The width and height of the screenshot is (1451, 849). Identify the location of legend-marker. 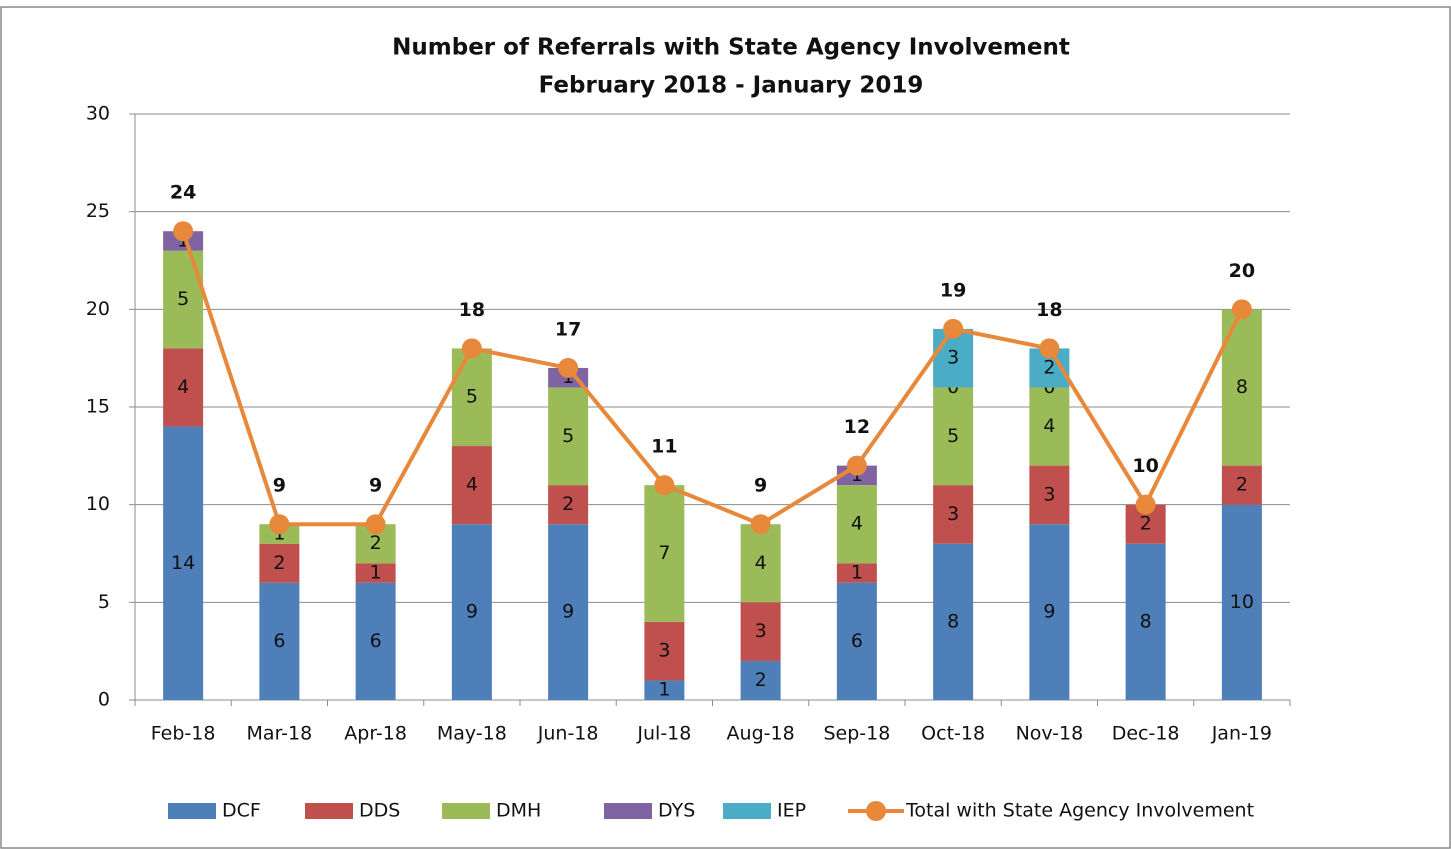
(876, 811).